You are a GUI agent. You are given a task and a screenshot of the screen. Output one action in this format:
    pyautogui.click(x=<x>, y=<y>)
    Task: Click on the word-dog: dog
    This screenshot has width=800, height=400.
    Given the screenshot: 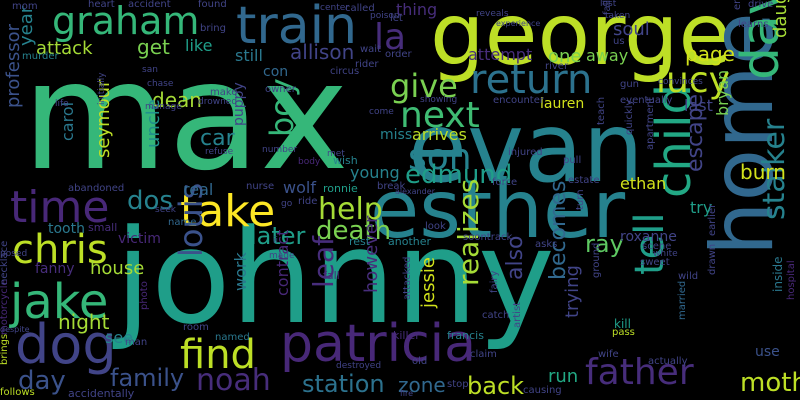 What is the action you would take?
    pyautogui.click(x=66, y=344)
    